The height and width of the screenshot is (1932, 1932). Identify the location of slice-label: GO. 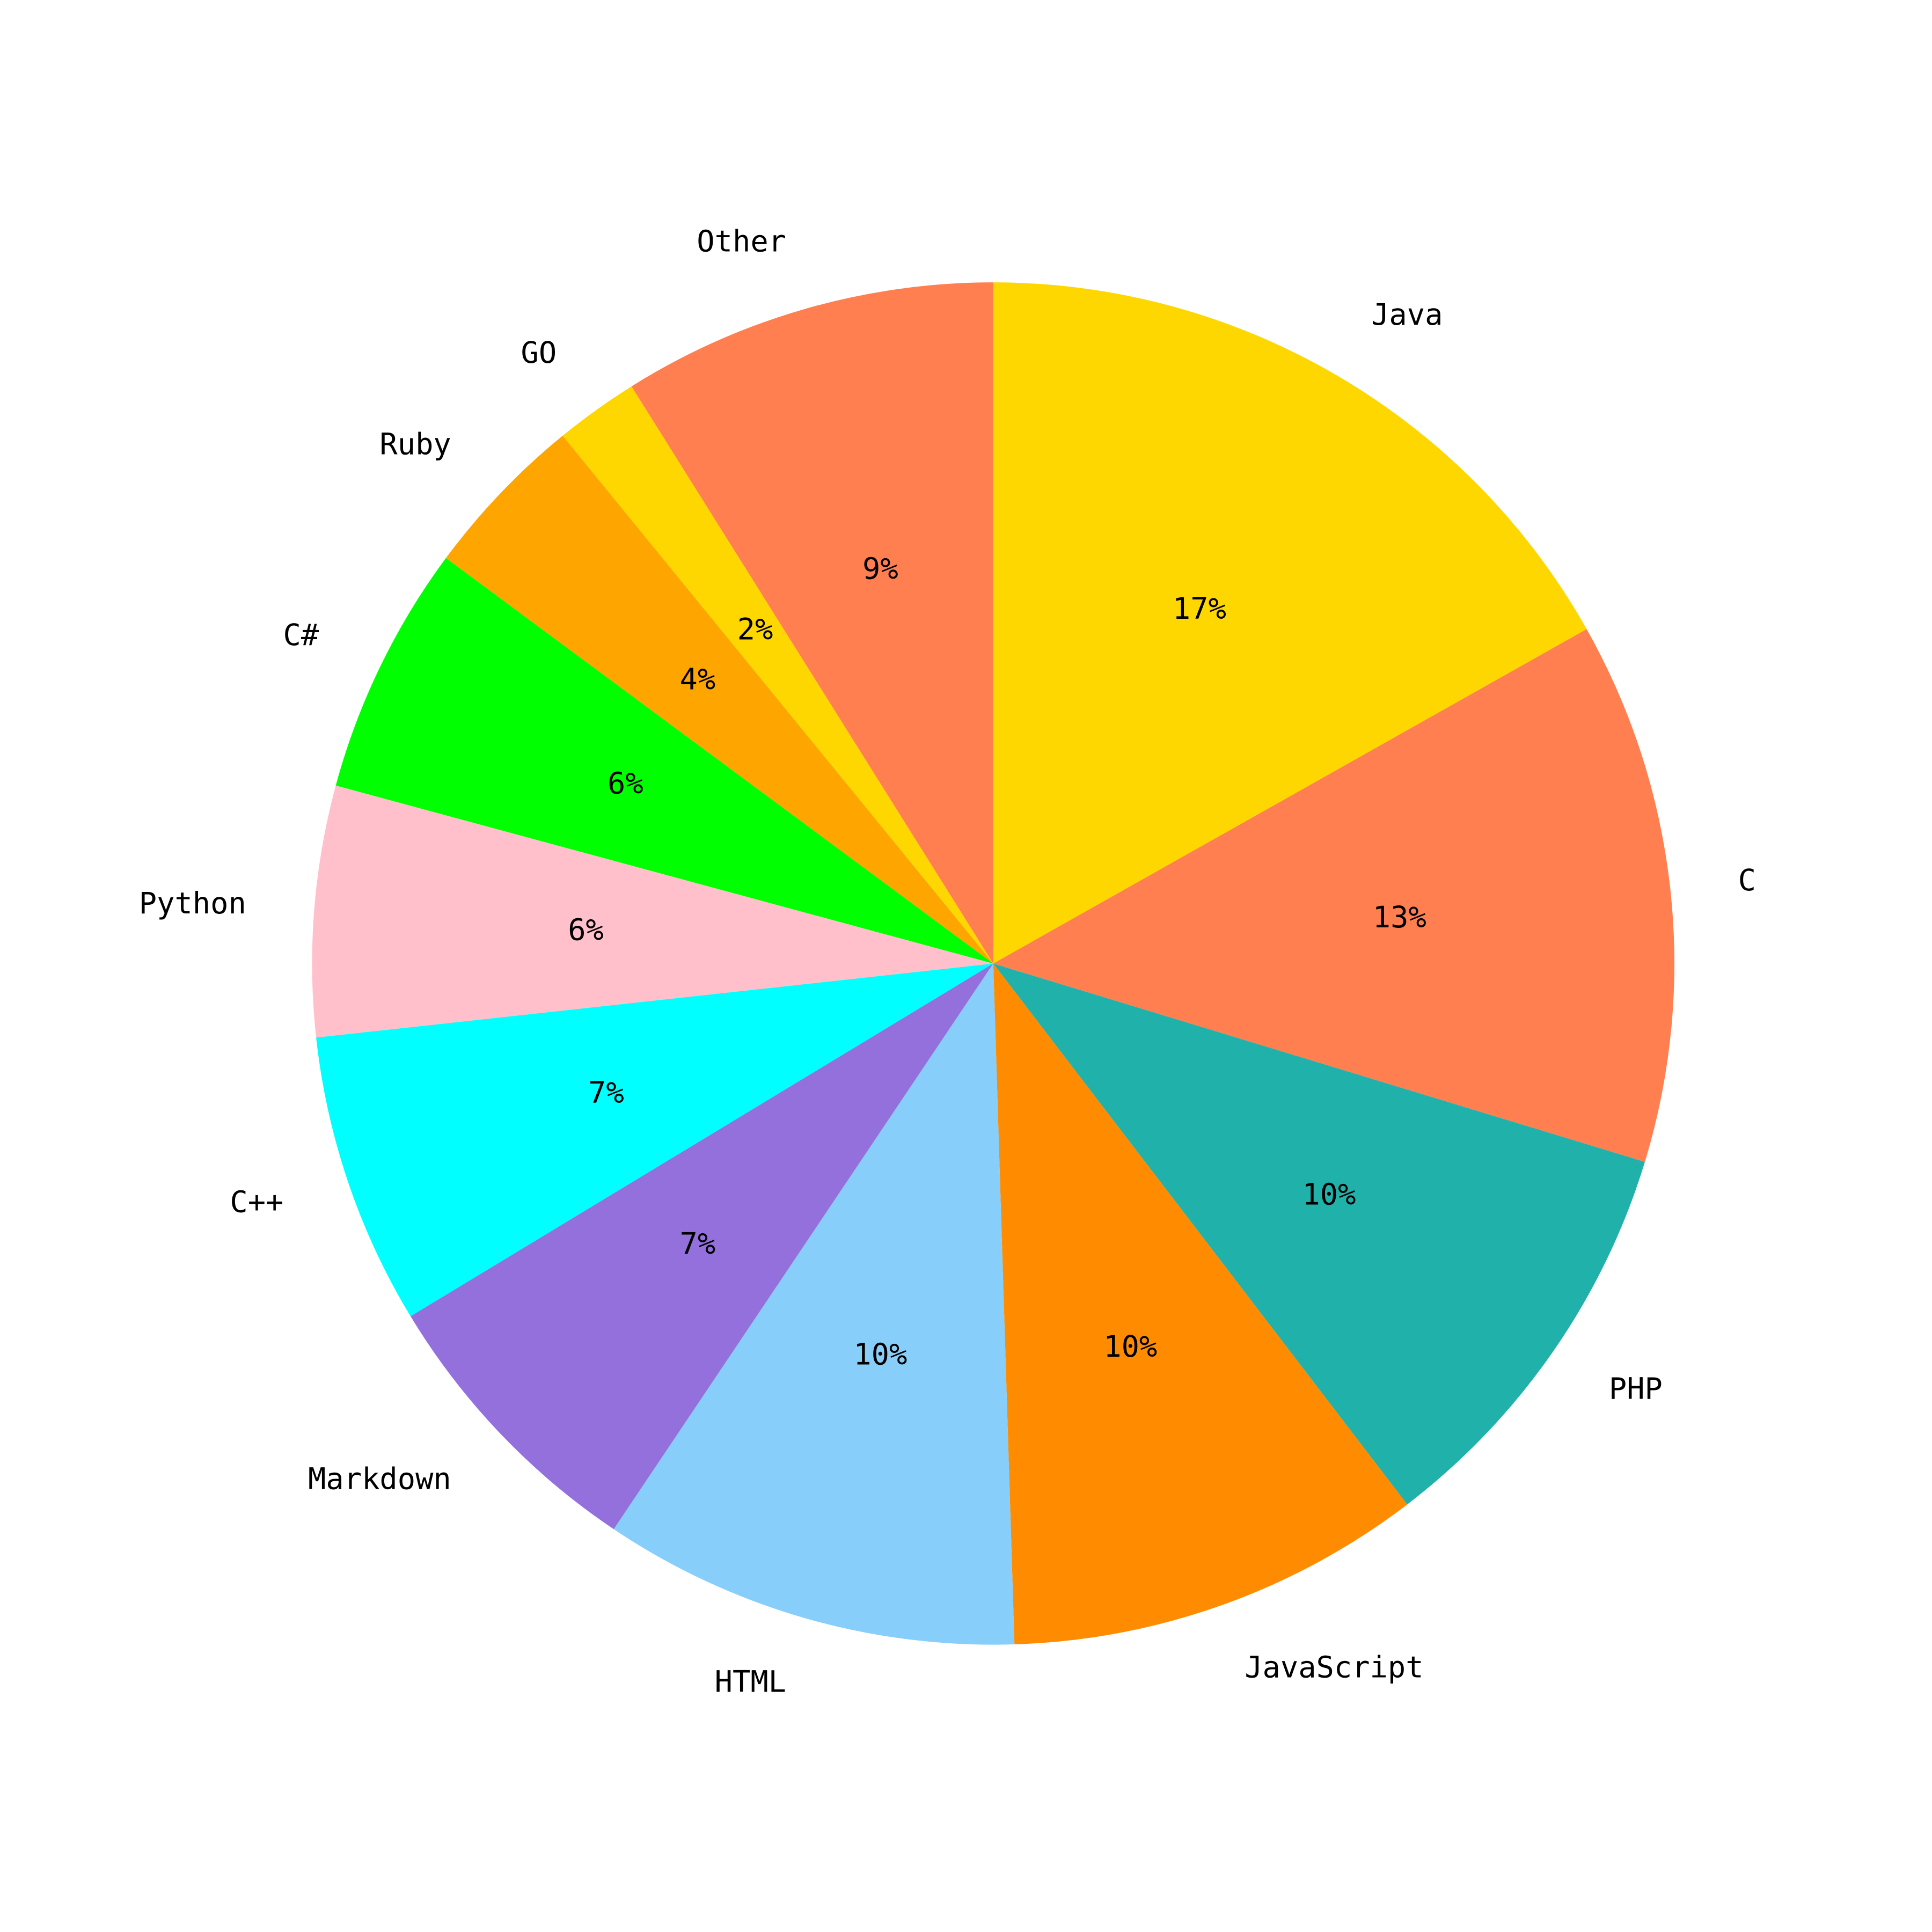
(539, 353).